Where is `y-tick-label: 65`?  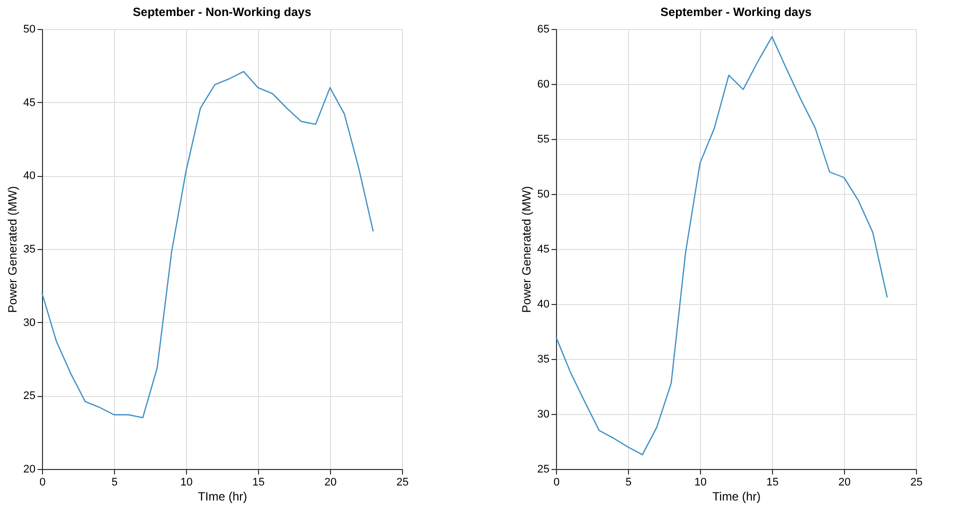
y-tick-label: 65 is located at coordinates (543, 30).